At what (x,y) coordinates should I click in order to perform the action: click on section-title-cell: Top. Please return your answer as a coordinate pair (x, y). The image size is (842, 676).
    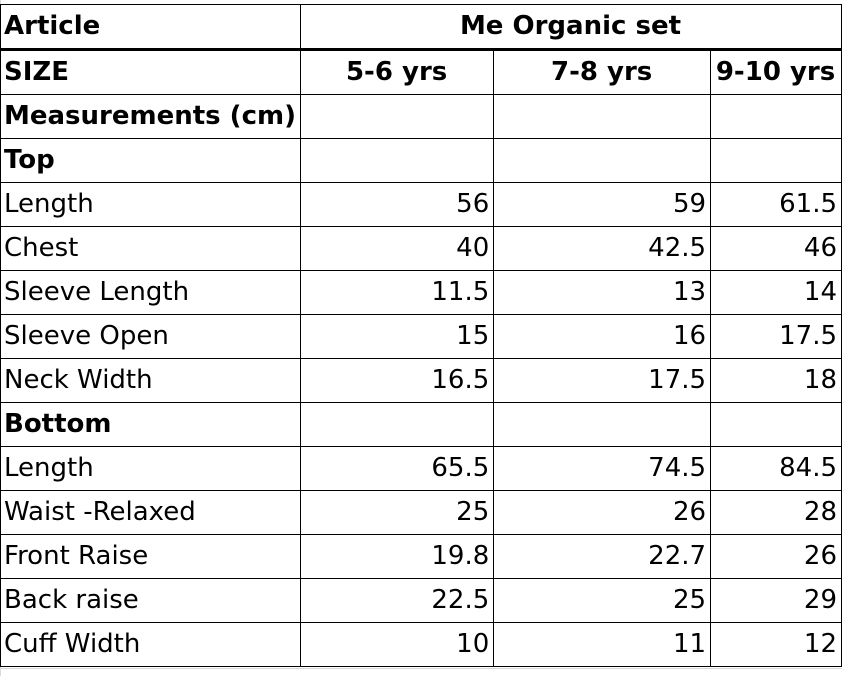
    Looking at the image, I should click on (150, 160).